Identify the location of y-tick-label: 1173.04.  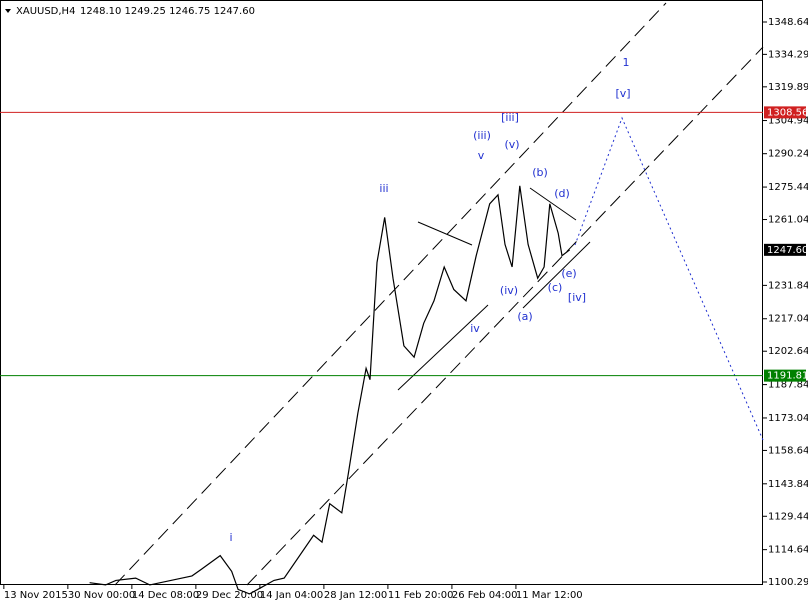
(788, 418).